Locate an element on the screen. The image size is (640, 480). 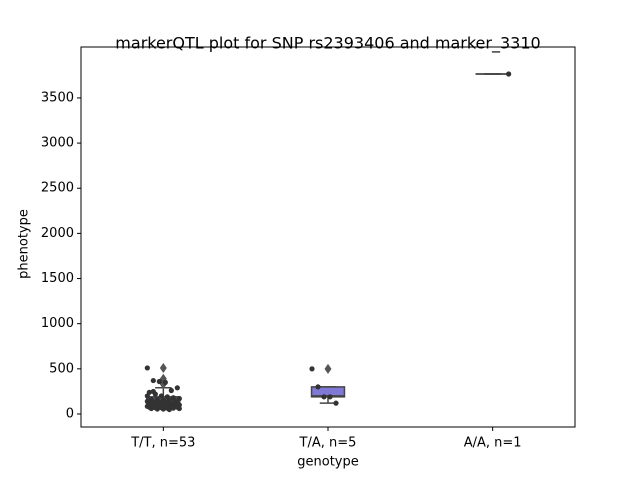
y-tick-label: 3000 is located at coordinates (57, 143).